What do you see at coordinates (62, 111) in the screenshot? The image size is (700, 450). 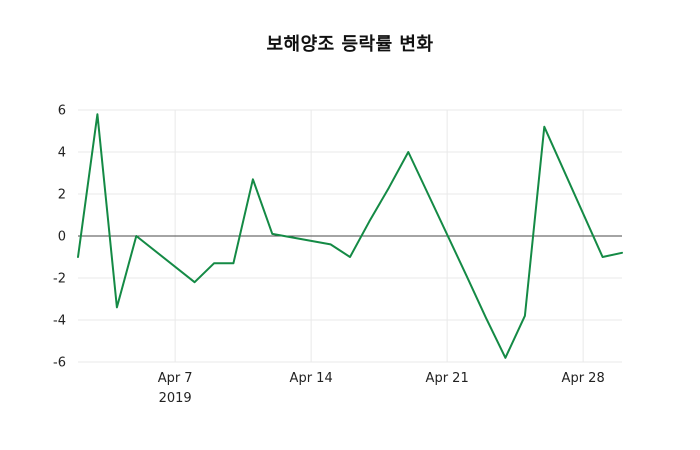 I see `y-axis-tick-label: 6` at bounding box center [62, 111].